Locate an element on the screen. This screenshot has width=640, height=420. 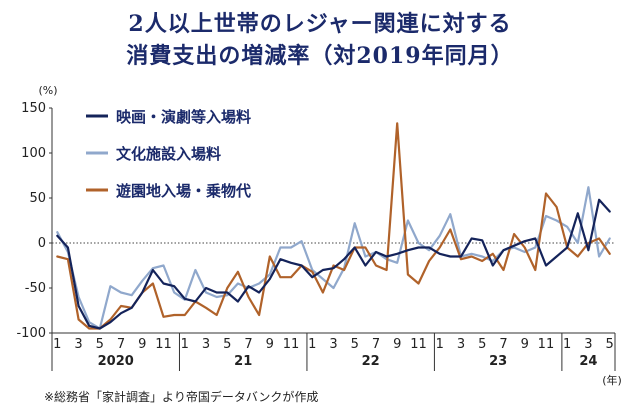
legend-label-2: 文化施設入場料 is located at coordinates (168, 154).